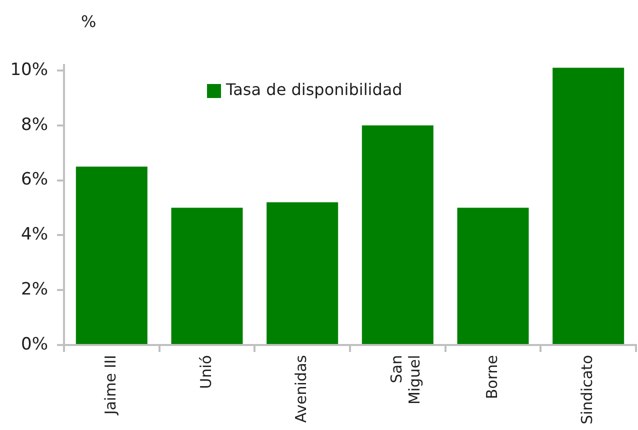 This screenshot has height=430, width=638. What do you see at coordinates (205, 372) in the screenshot?
I see `x-tick-label: Unió` at bounding box center [205, 372].